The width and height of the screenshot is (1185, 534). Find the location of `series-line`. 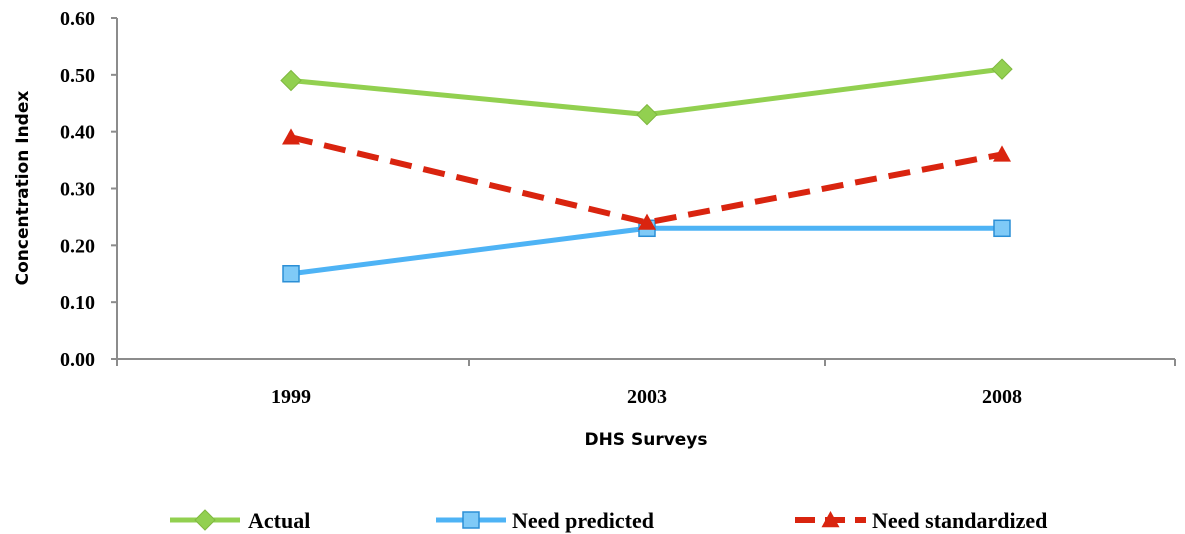

series-line is located at coordinates (646, 180).